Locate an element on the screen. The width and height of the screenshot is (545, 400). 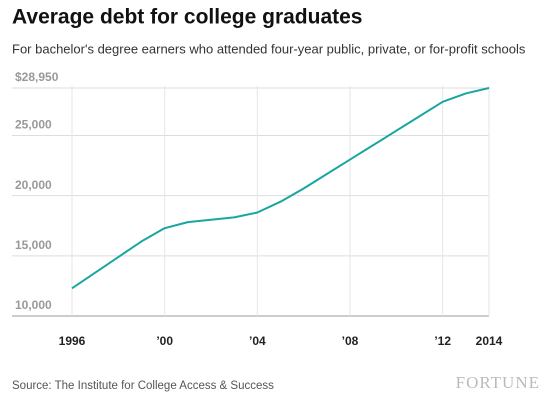
y-tick-label: $28,950 is located at coordinates (37, 77).